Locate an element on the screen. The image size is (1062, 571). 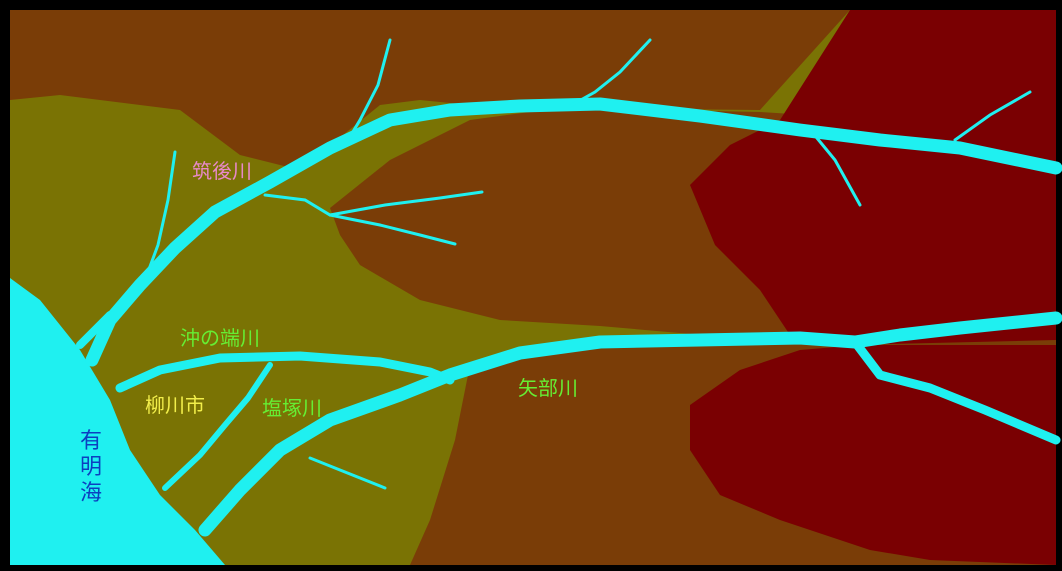
label-chikugo-river: 筑後川 is located at coordinates (222, 171).